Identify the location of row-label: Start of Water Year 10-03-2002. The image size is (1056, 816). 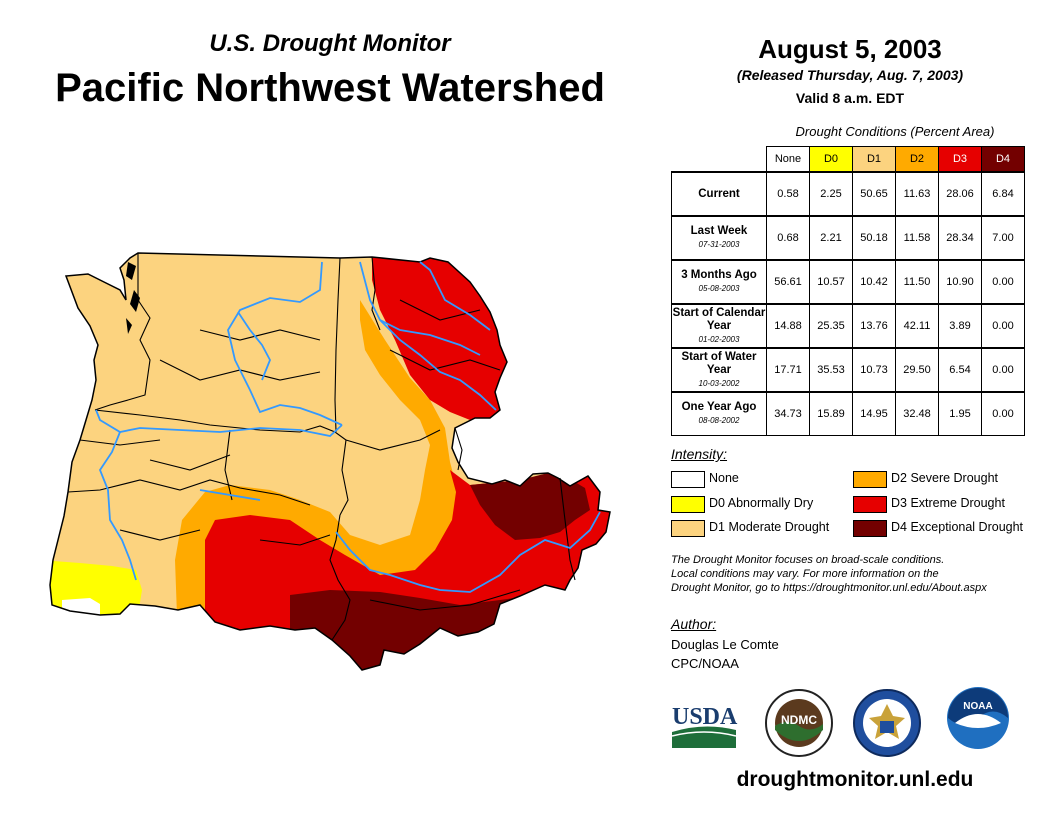
(719, 370).